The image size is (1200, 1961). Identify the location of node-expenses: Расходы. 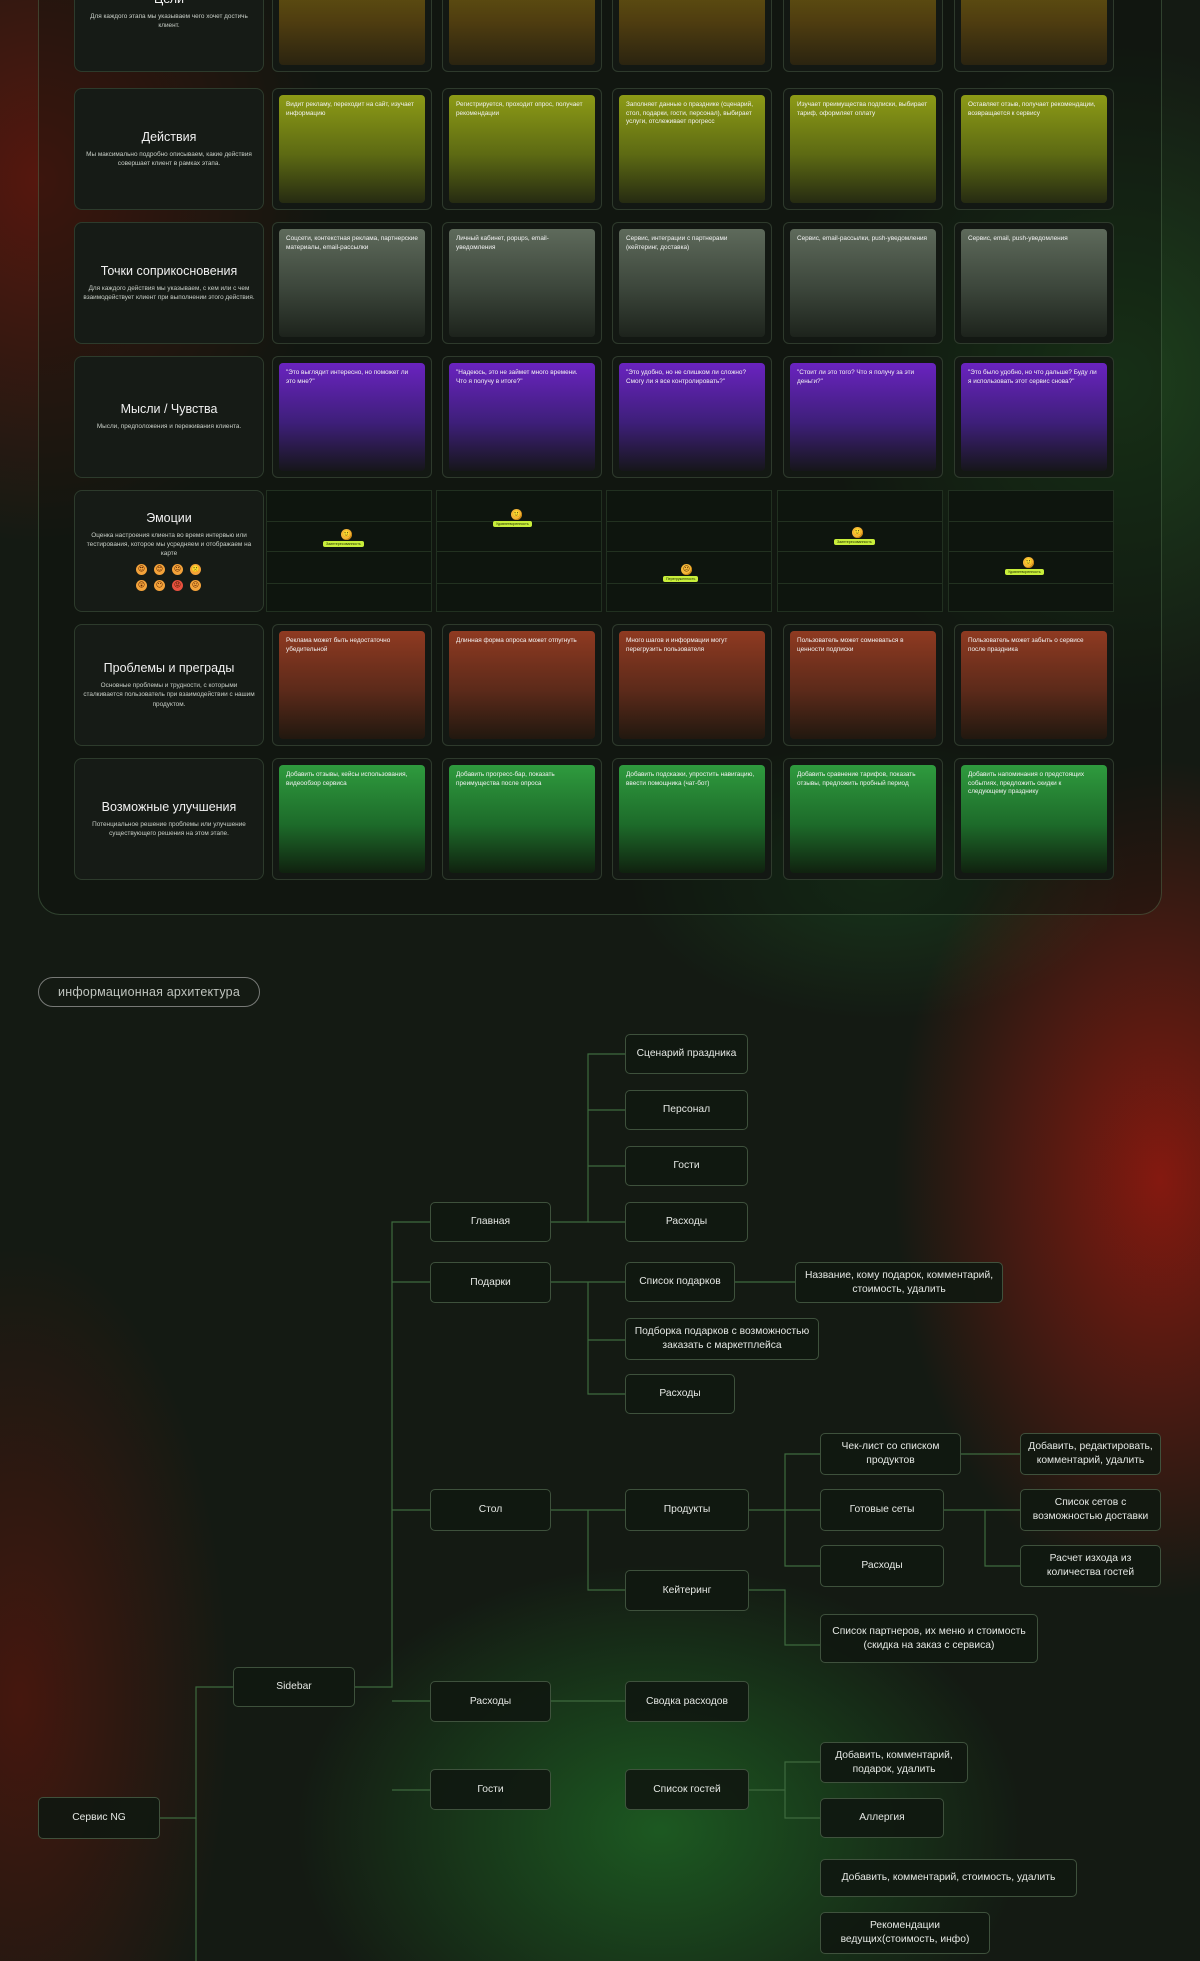
(490, 1701).